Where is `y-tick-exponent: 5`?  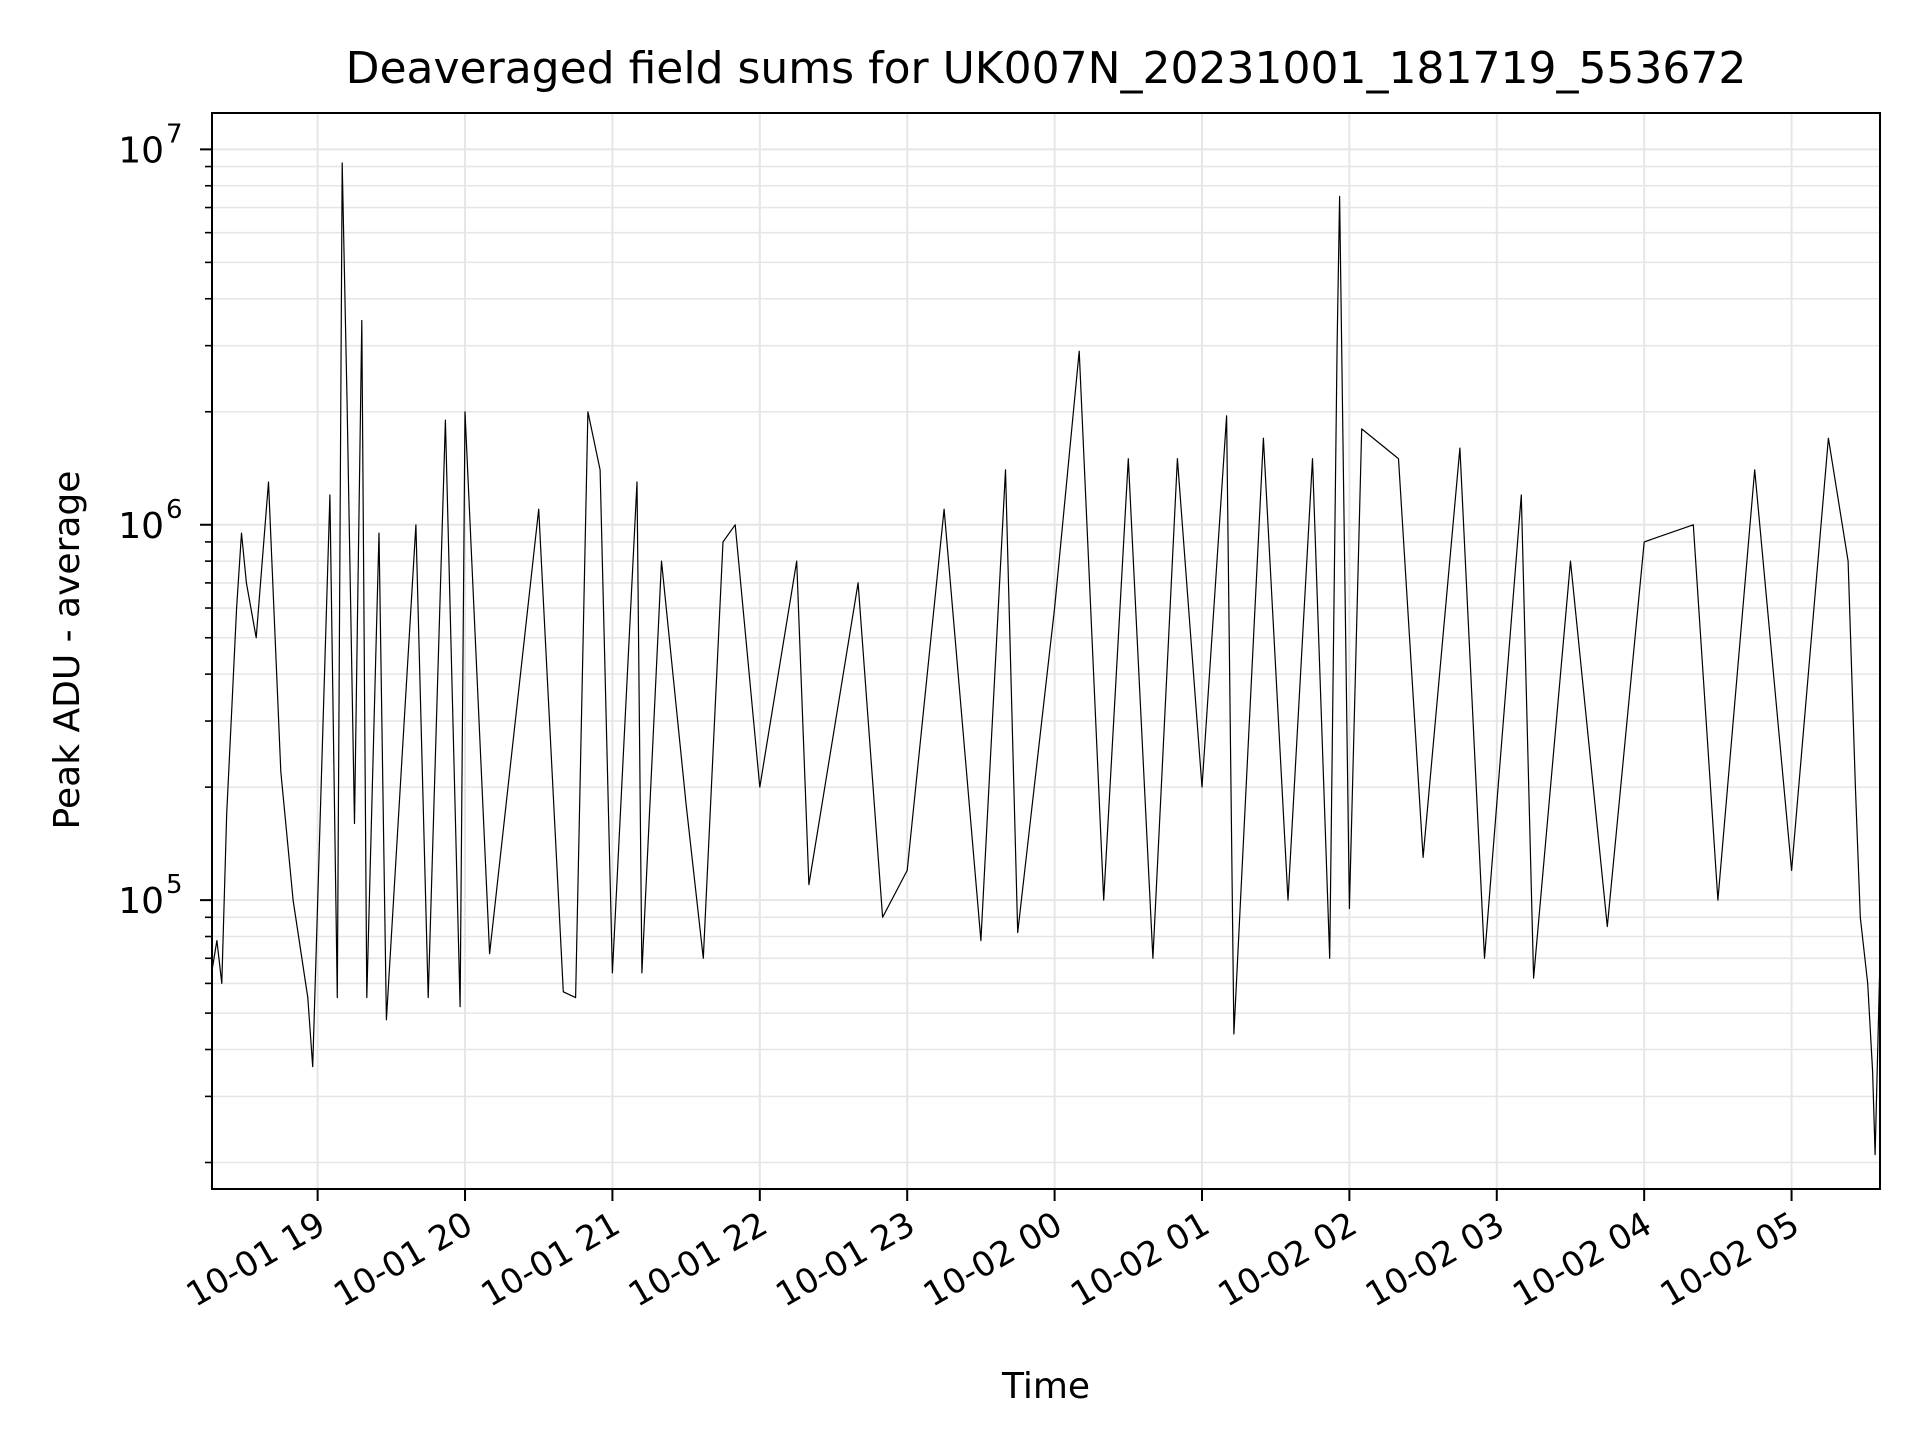 y-tick-exponent: 5 is located at coordinates (174, 885).